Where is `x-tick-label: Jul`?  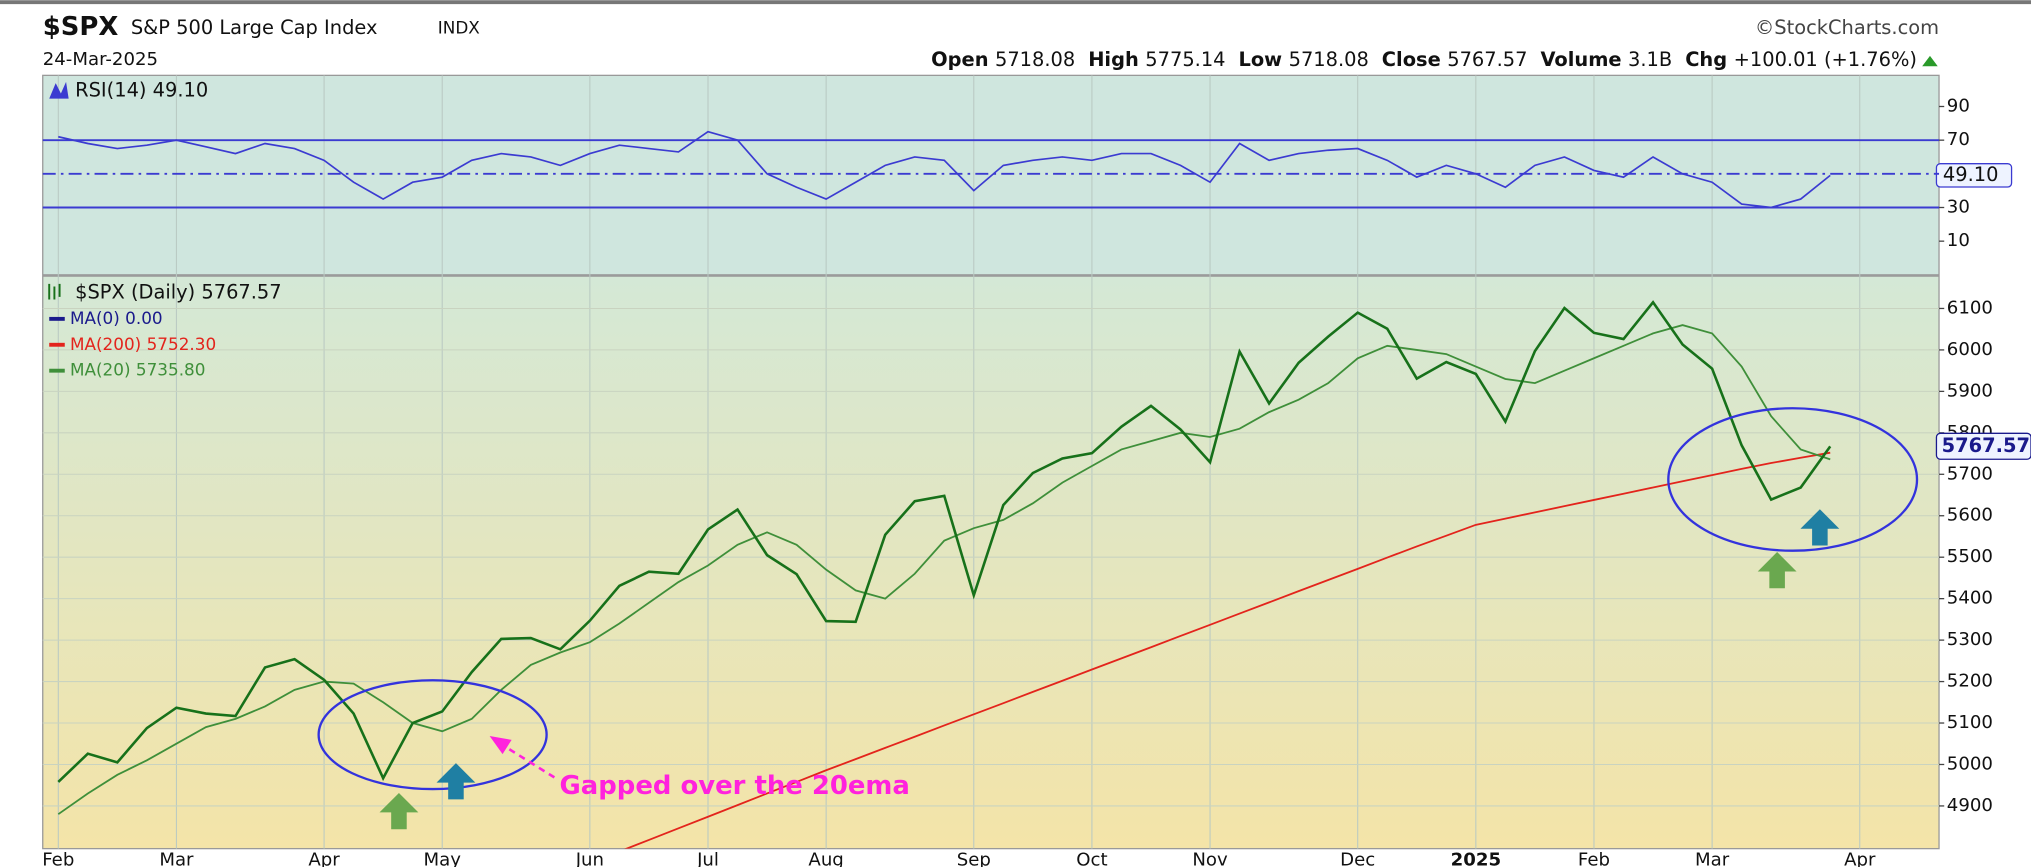 x-tick-label: Jul is located at coordinates (707, 858).